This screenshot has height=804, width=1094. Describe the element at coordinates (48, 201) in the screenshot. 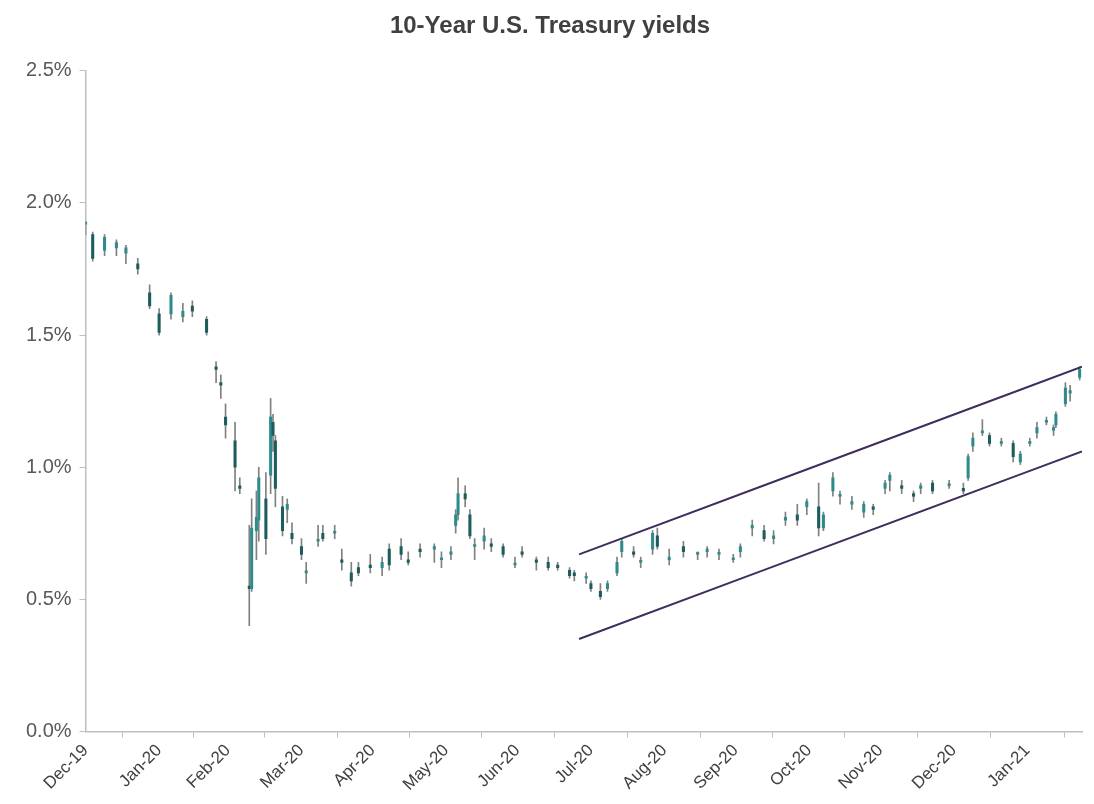

I see `y-tick-label: 2.0%` at that location.